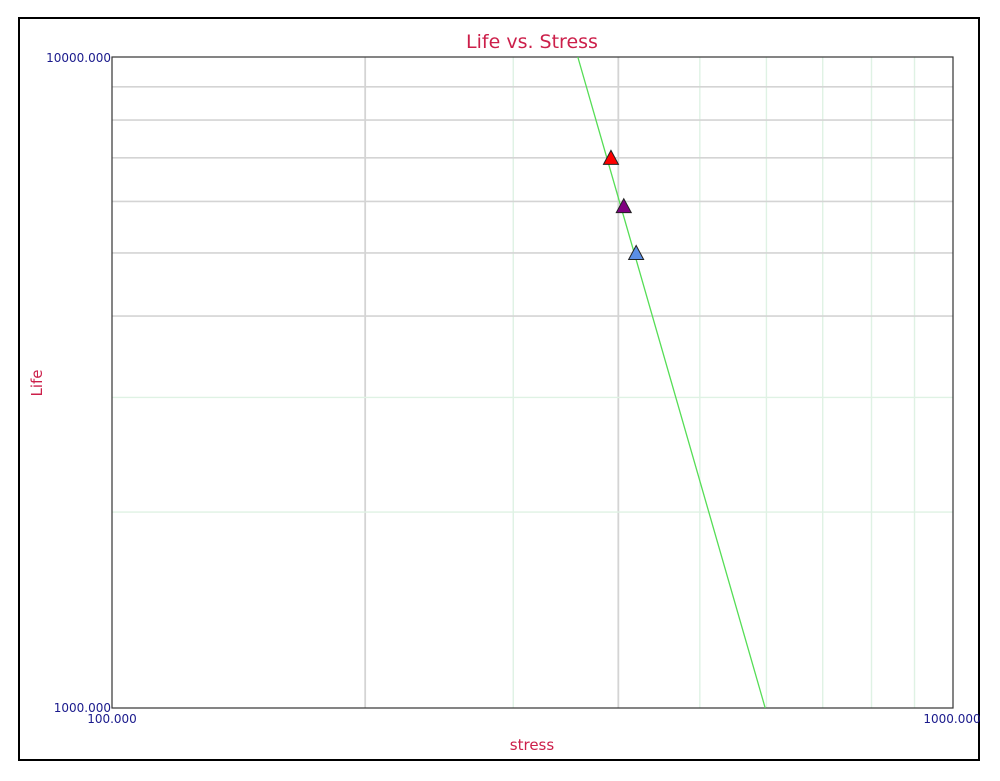  Describe the element at coordinates (37, 382) in the screenshot. I see `y-axis-label: Life` at that location.